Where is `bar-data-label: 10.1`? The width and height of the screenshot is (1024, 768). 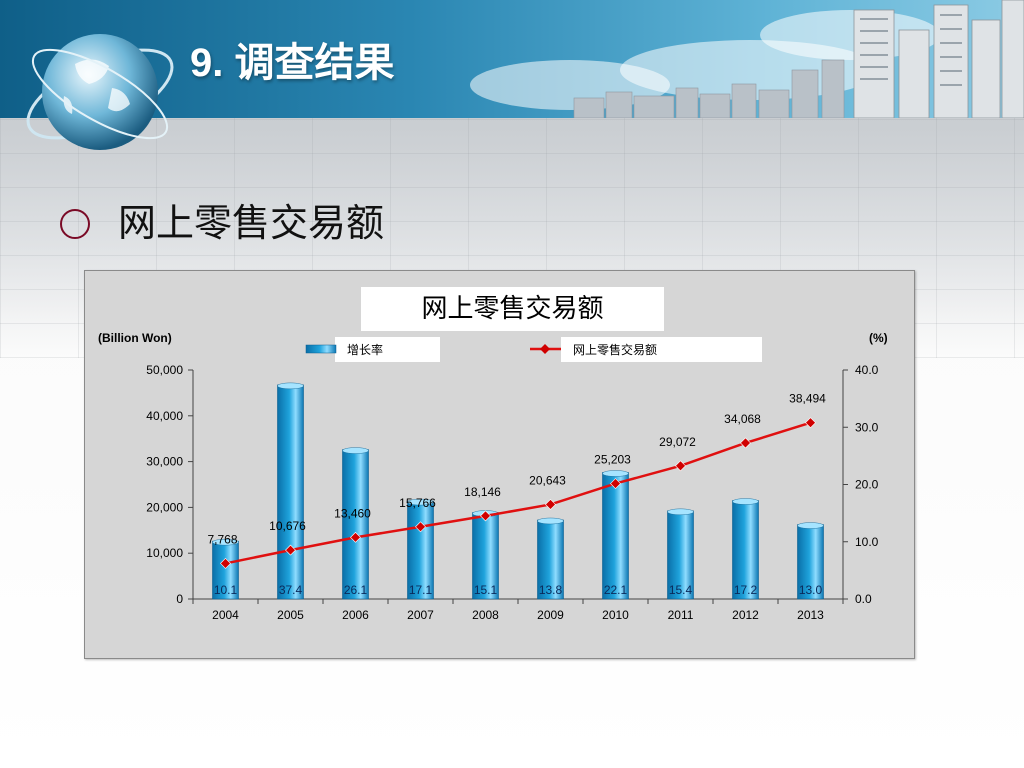 bar-data-label: 10.1 is located at coordinates (226, 590).